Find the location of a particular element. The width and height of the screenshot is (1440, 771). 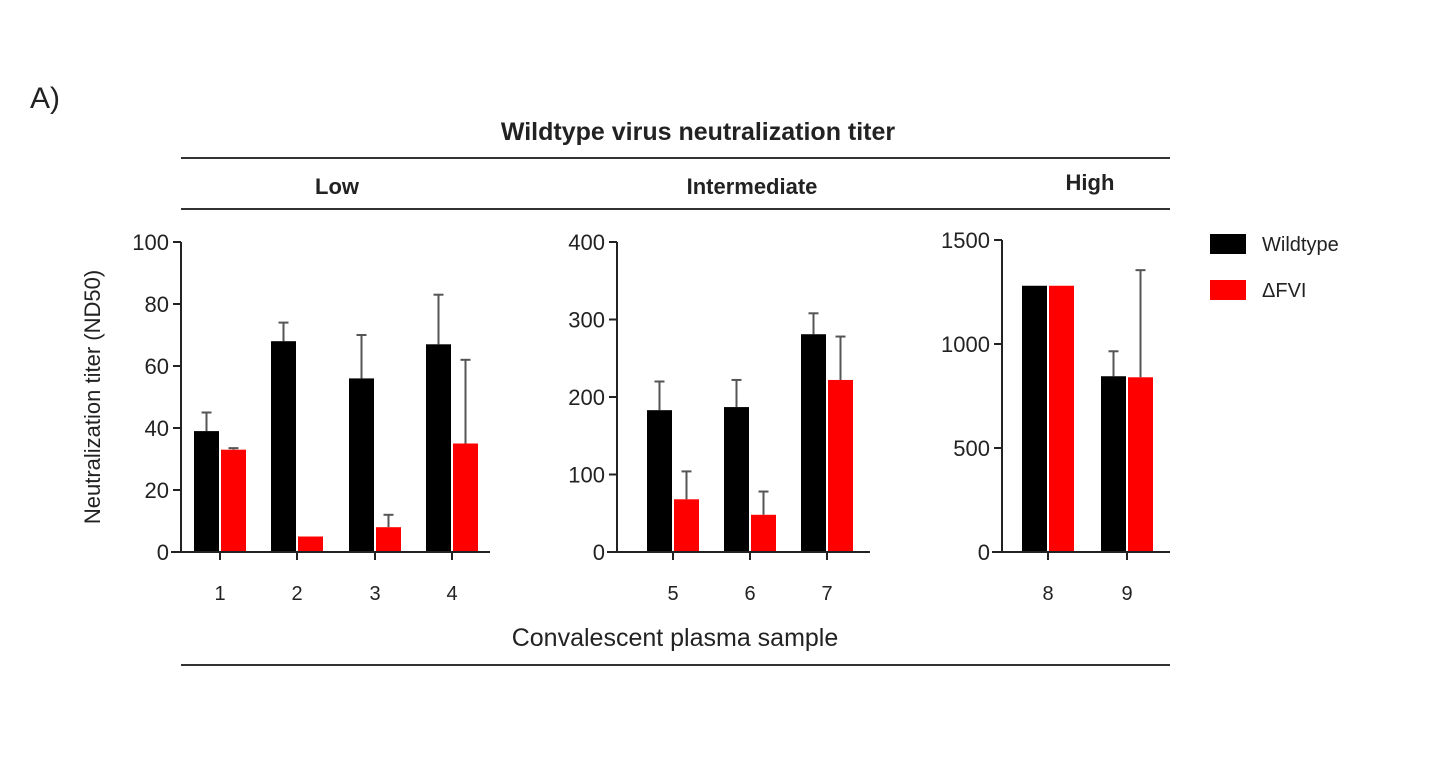

legend: Wildtype ΔFVI is located at coordinates (1274, 268).